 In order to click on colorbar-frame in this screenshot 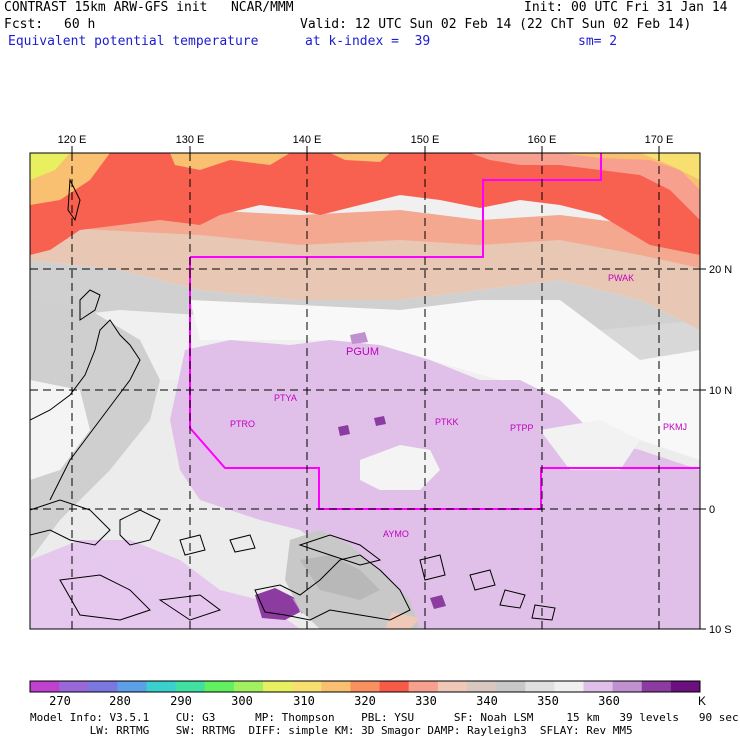, I will do `click(365, 686)`.